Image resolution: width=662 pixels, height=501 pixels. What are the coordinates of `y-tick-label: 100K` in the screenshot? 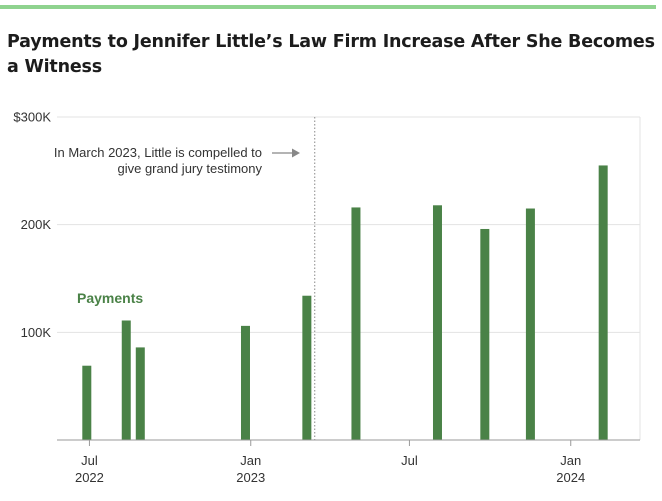 It's located at (36, 332).